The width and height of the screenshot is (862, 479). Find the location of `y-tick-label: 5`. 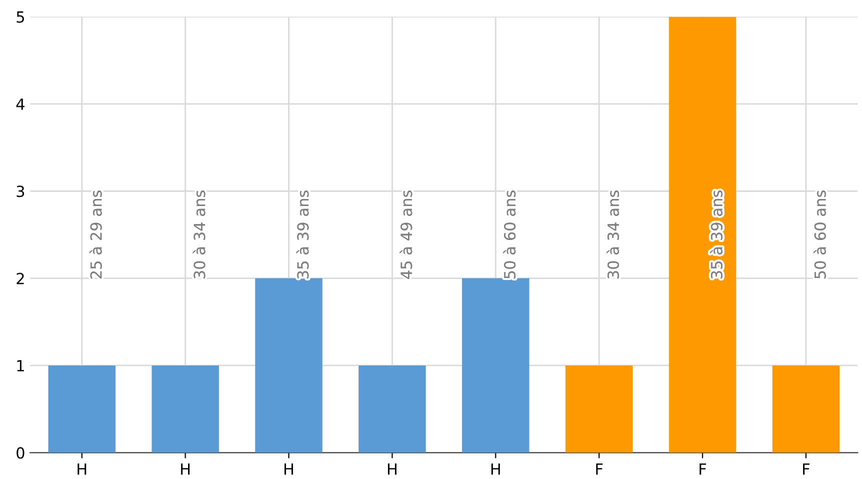

y-tick-label: 5 is located at coordinates (20, 17).